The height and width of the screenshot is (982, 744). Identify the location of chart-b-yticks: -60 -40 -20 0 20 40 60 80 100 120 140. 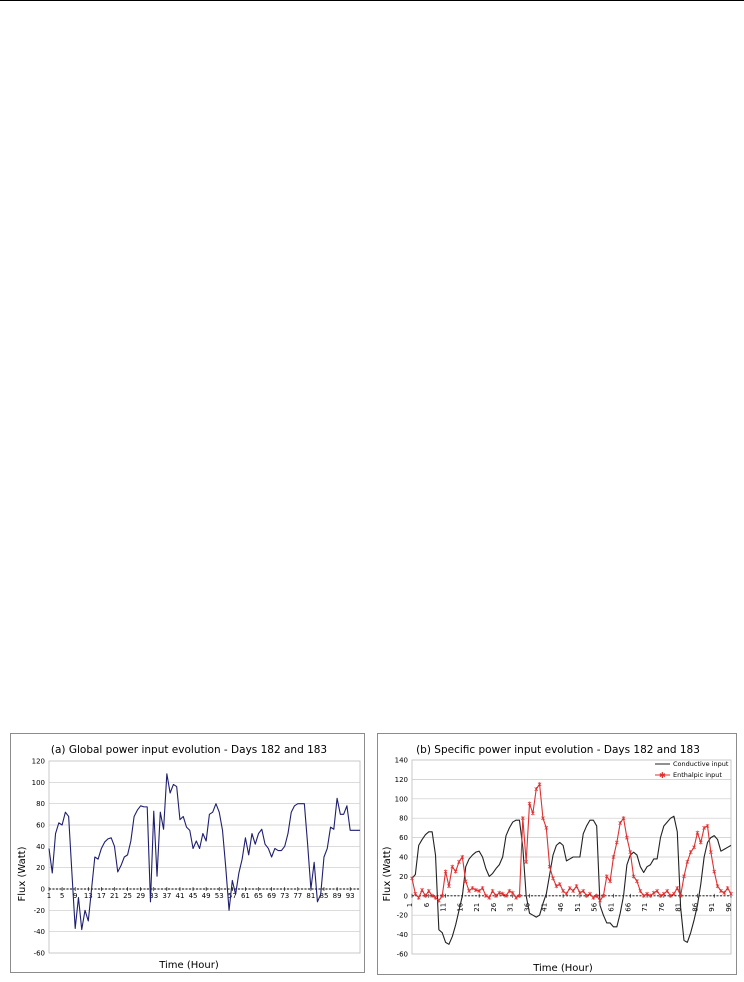
(401, 858).